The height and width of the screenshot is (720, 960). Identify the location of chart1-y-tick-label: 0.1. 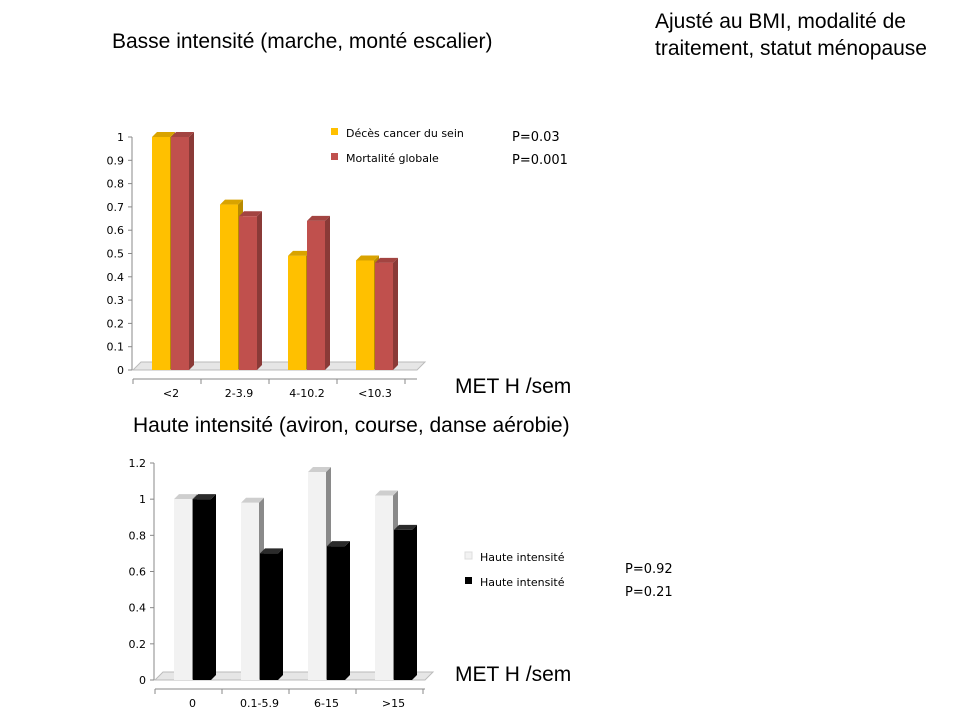
(116, 347).